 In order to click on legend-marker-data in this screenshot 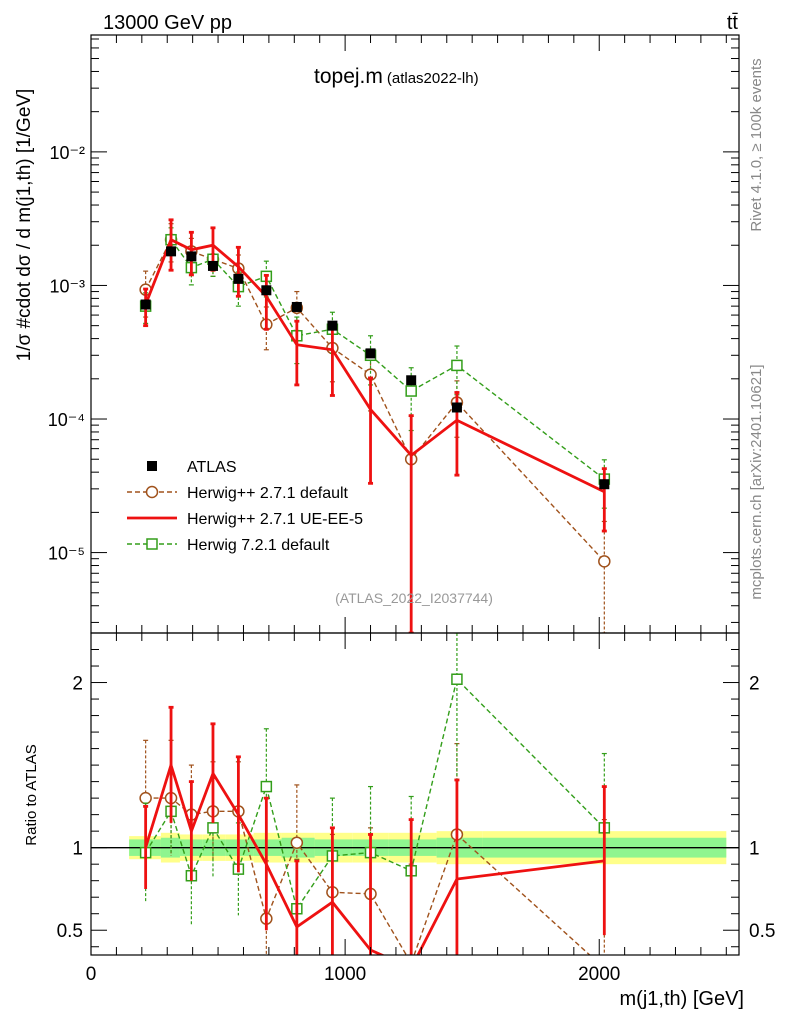, I will do `click(152, 466)`.